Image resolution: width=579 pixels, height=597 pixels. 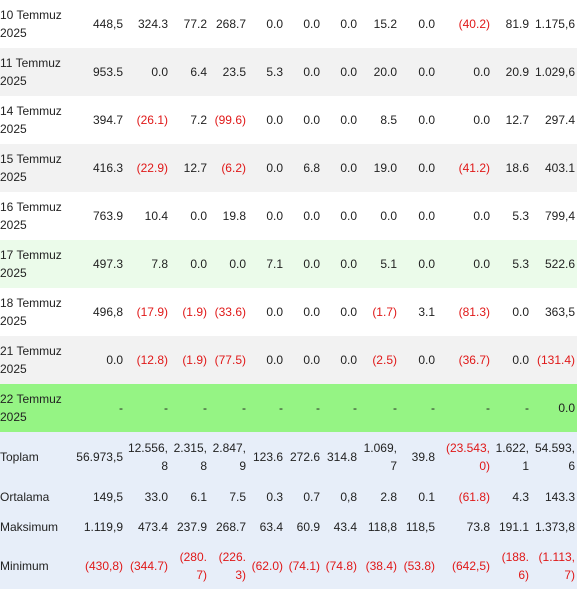 What do you see at coordinates (554, 24) in the screenshot?
I see `cell-value: 1.175,6` at bounding box center [554, 24].